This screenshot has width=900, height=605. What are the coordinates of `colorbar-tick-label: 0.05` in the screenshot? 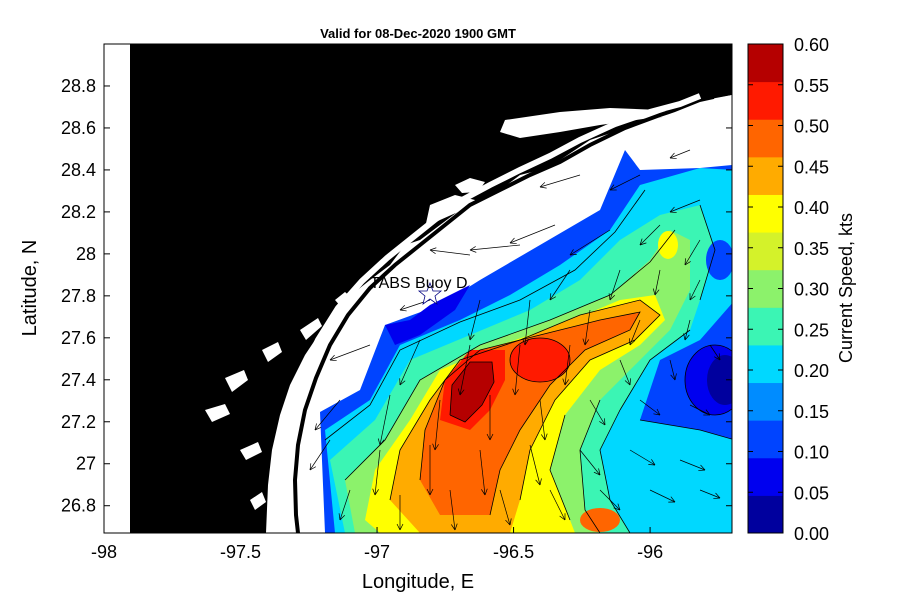 It's located at (811, 493).